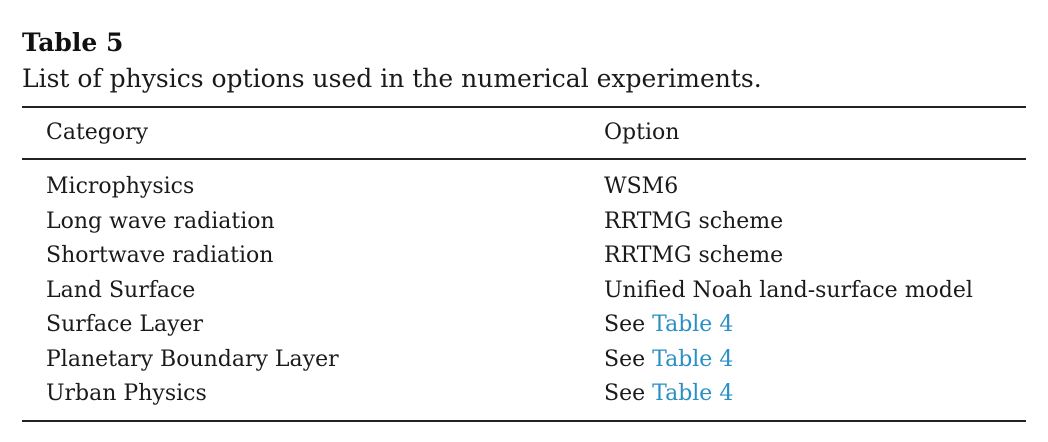  Describe the element at coordinates (524, 394) in the screenshot. I see `table-row: Urban Physics See Table 4` at that location.